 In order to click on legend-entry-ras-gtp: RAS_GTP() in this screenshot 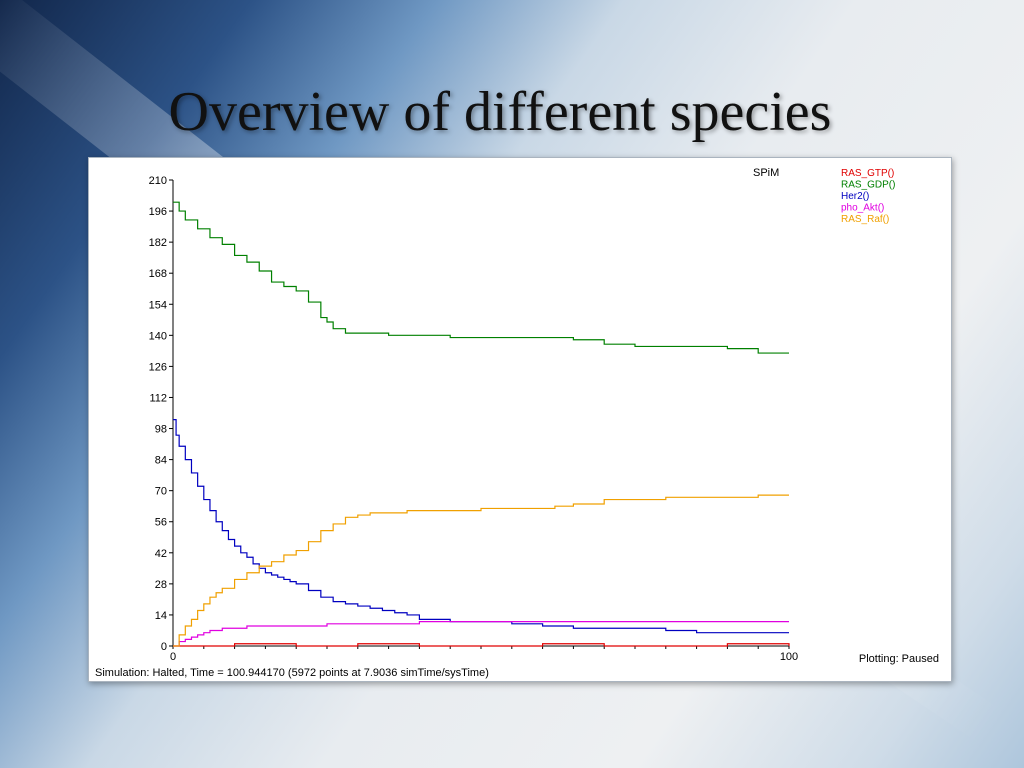, I will do `click(867, 173)`.